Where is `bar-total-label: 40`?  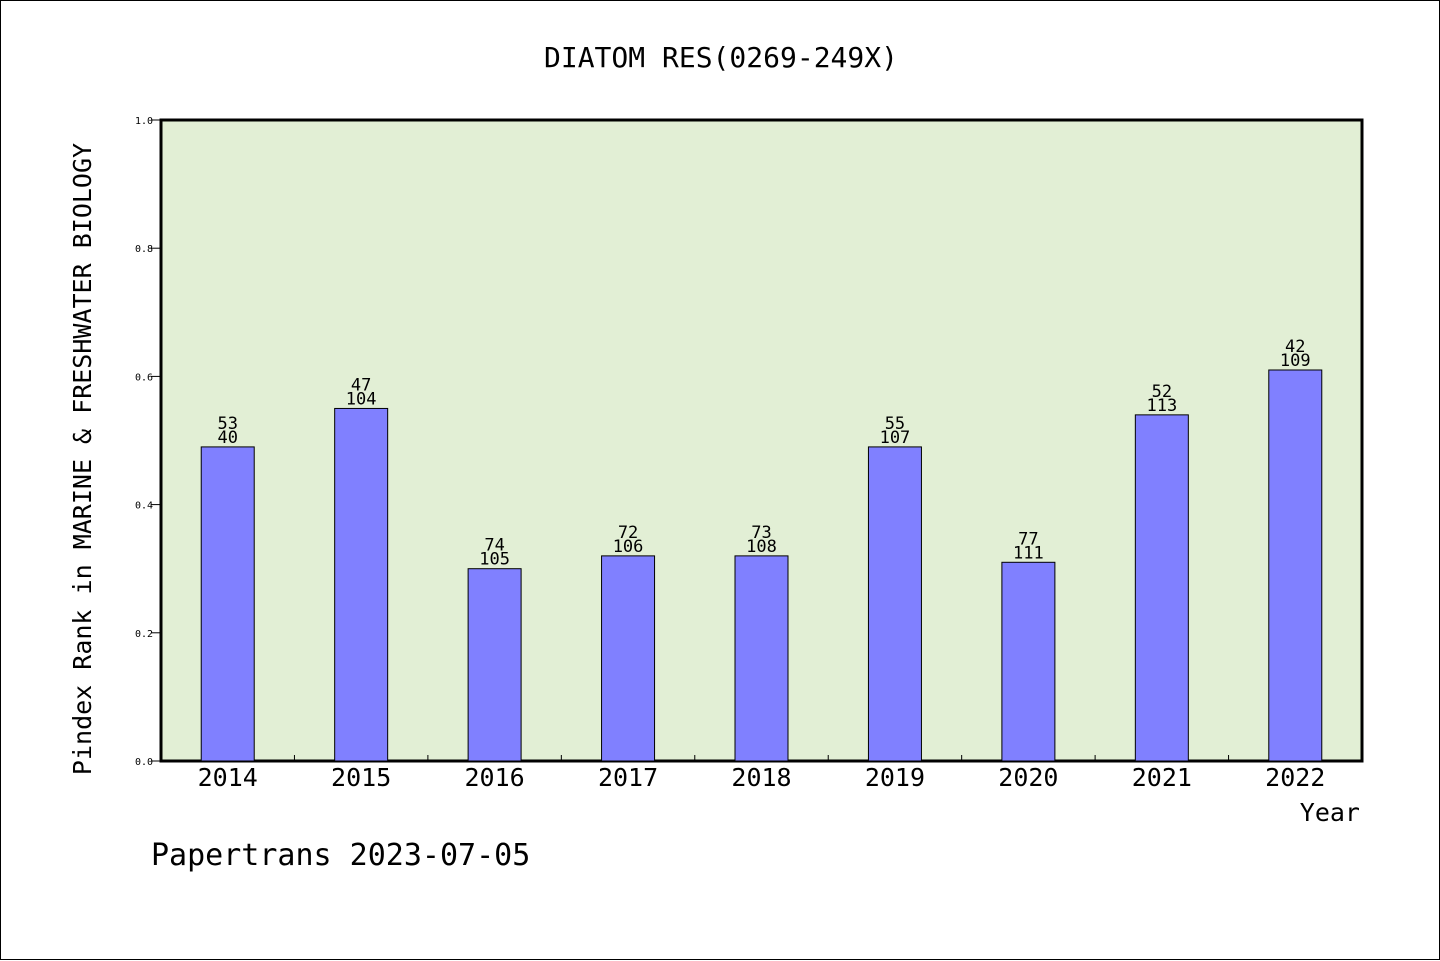 bar-total-label: 40 is located at coordinates (227, 438).